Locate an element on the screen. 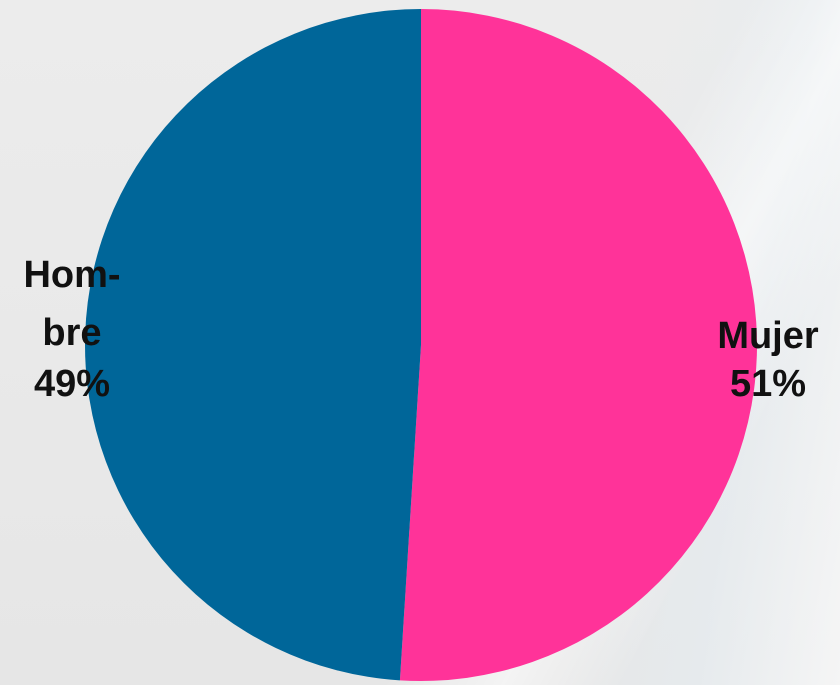 The image size is (840, 685). label-hombre-line2: bre is located at coordinates (71, 333).